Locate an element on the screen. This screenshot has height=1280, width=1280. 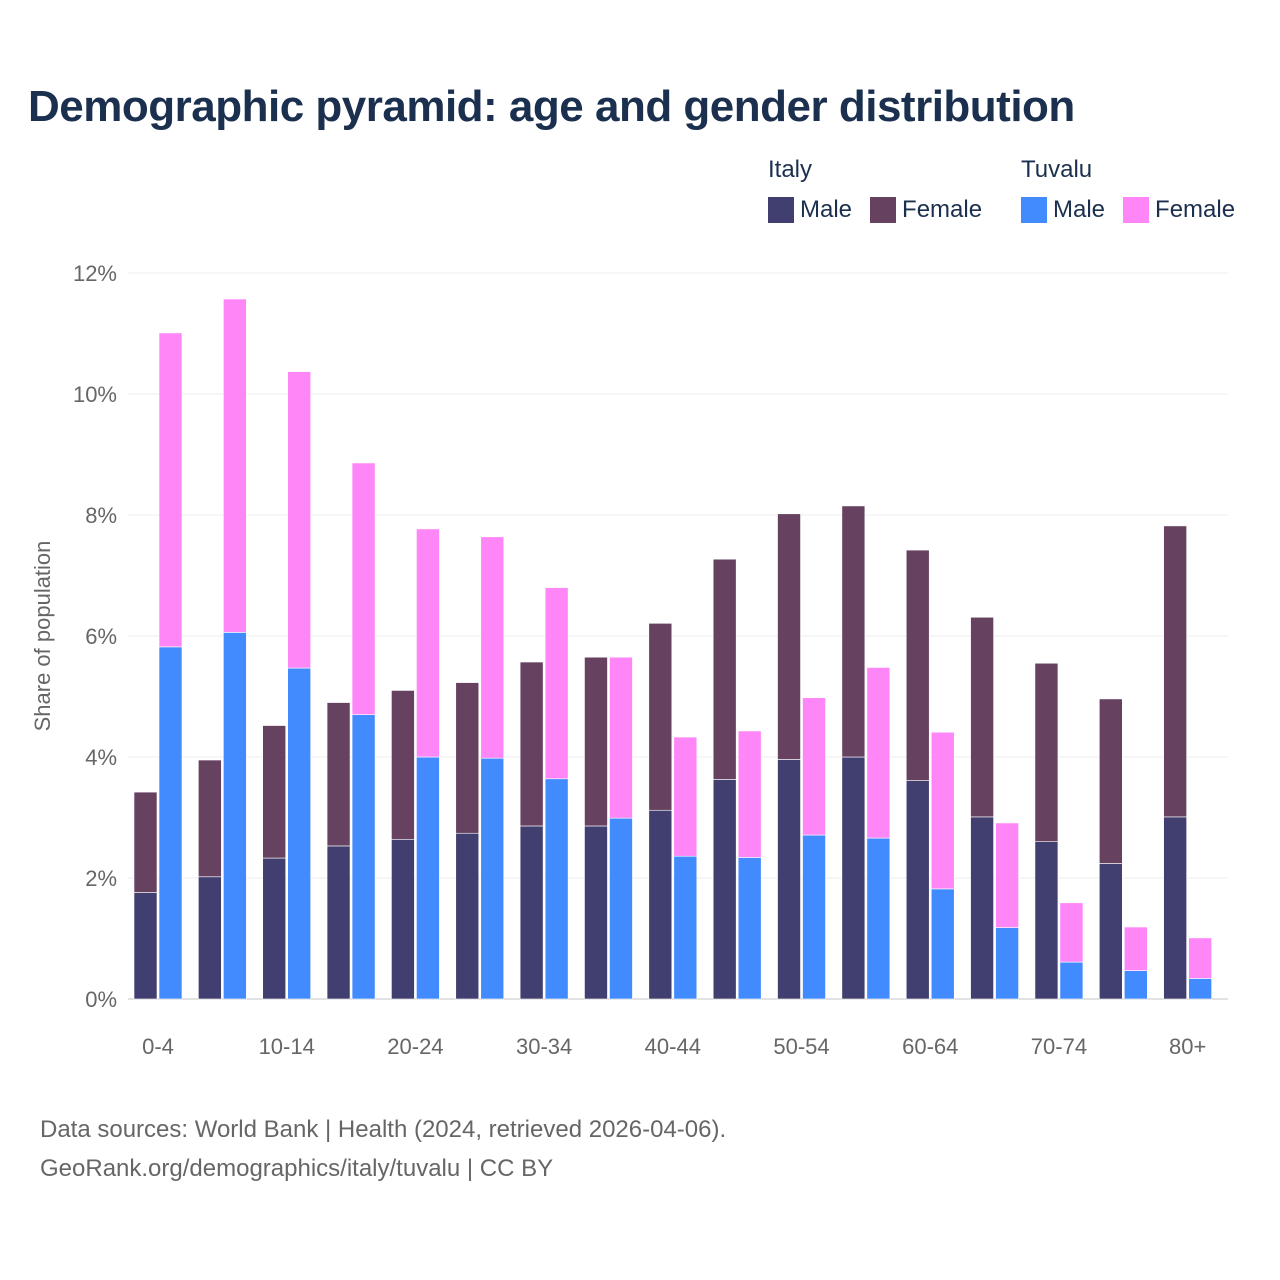
y-tick-label: 10% is located at coordinates (95, 394).